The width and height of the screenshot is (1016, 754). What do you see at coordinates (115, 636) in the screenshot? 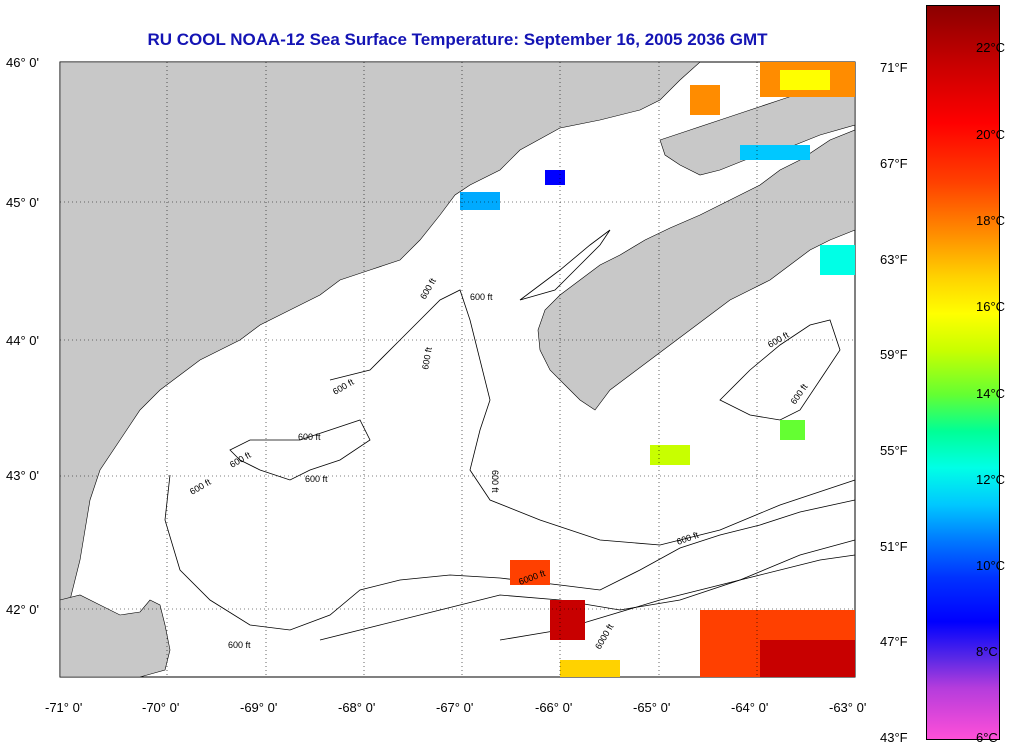
I see `cape-cod-land` at bounding box center [115, 636].